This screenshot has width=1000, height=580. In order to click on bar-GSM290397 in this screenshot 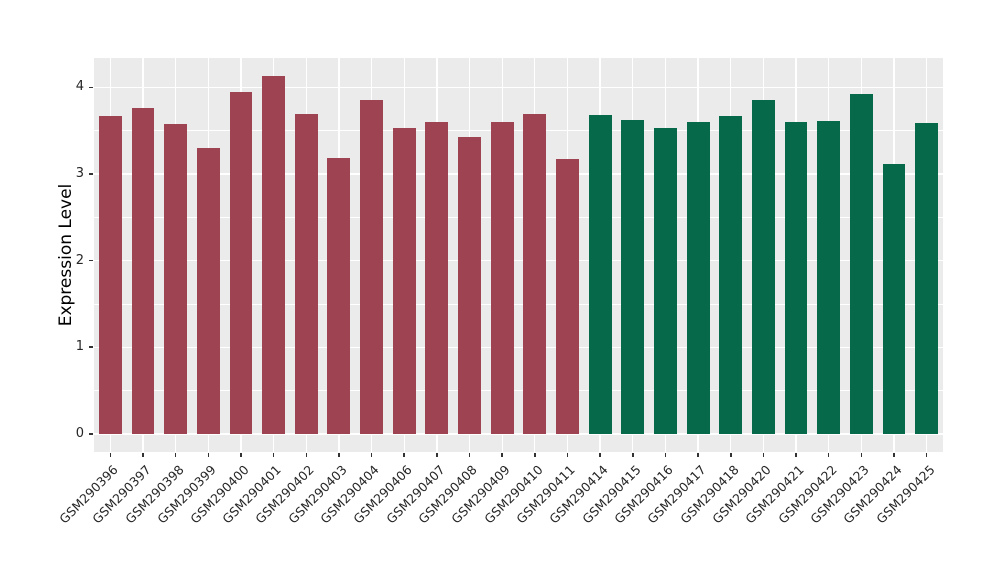, I will do `click(143, 271)`.